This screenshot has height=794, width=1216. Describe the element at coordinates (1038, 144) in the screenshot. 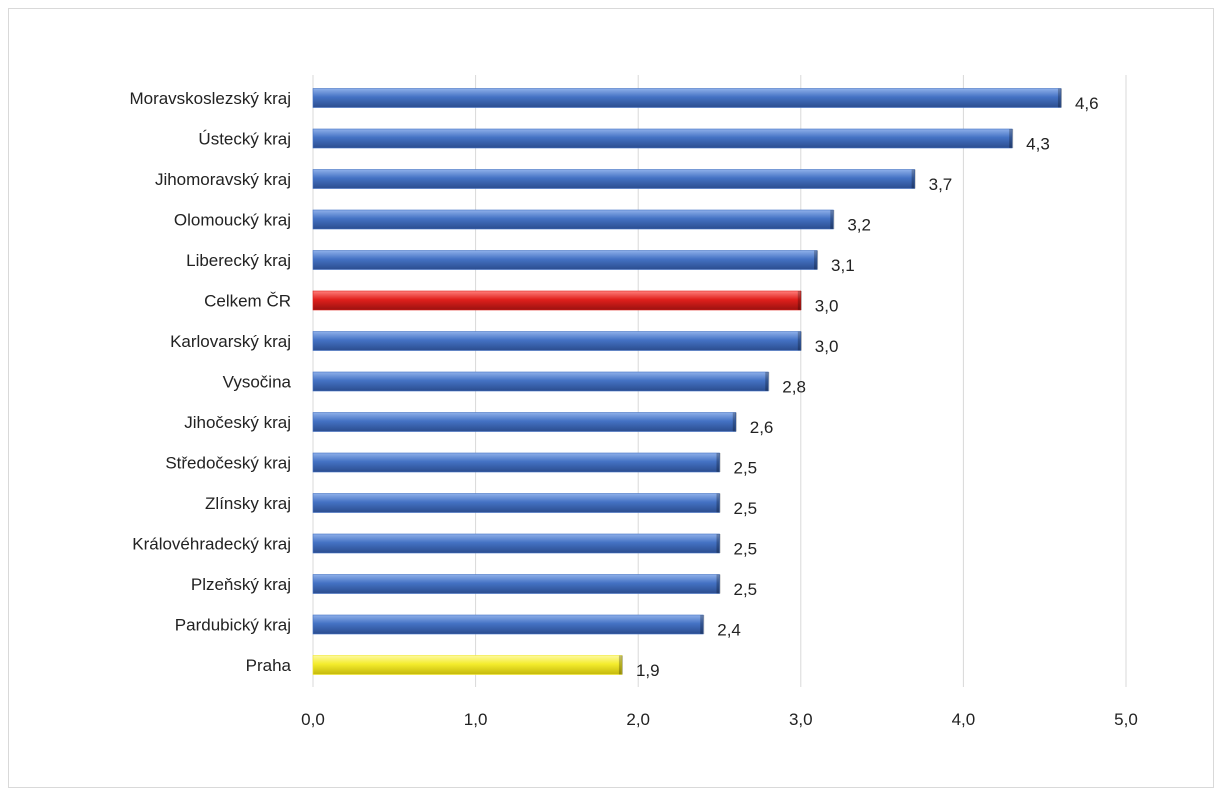

I see `data-label: 4,3` at that location.